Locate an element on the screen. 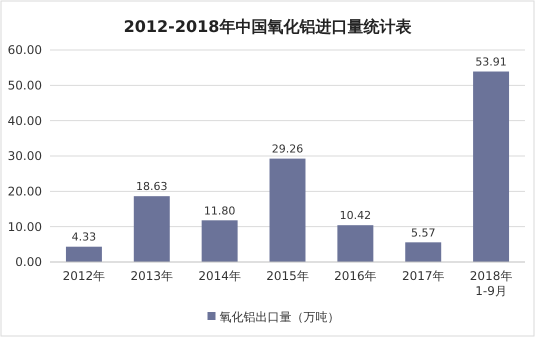 This screenshot has height=337, width=535. data-label: 4.33 is located at coordinates (84, 237).